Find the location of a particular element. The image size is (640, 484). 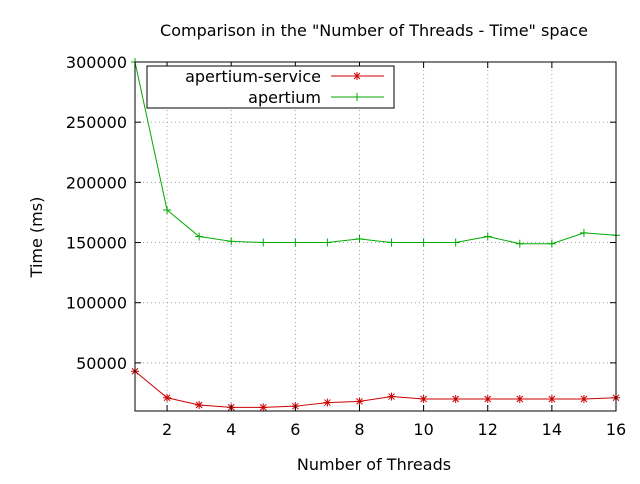

legend-box is located at coordinates (270, 87).